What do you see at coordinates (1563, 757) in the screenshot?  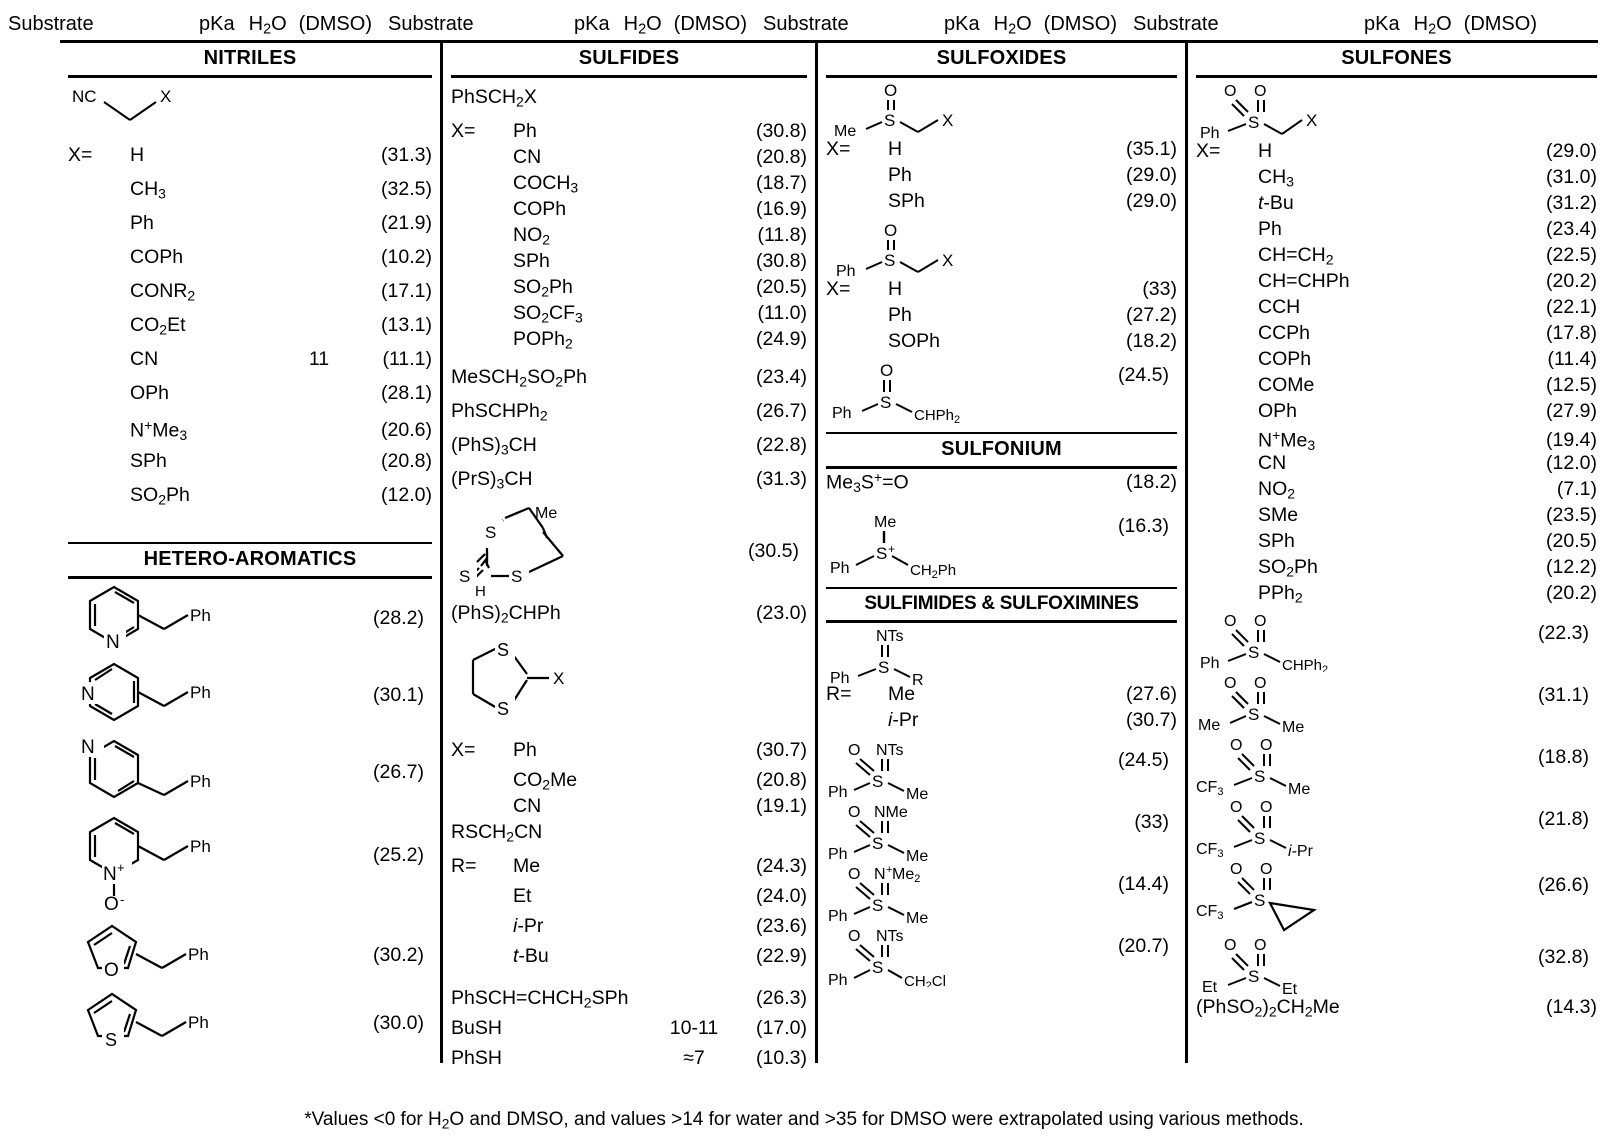 I see `value-dmso: (18.8)` at bounding box center [1563, 757].